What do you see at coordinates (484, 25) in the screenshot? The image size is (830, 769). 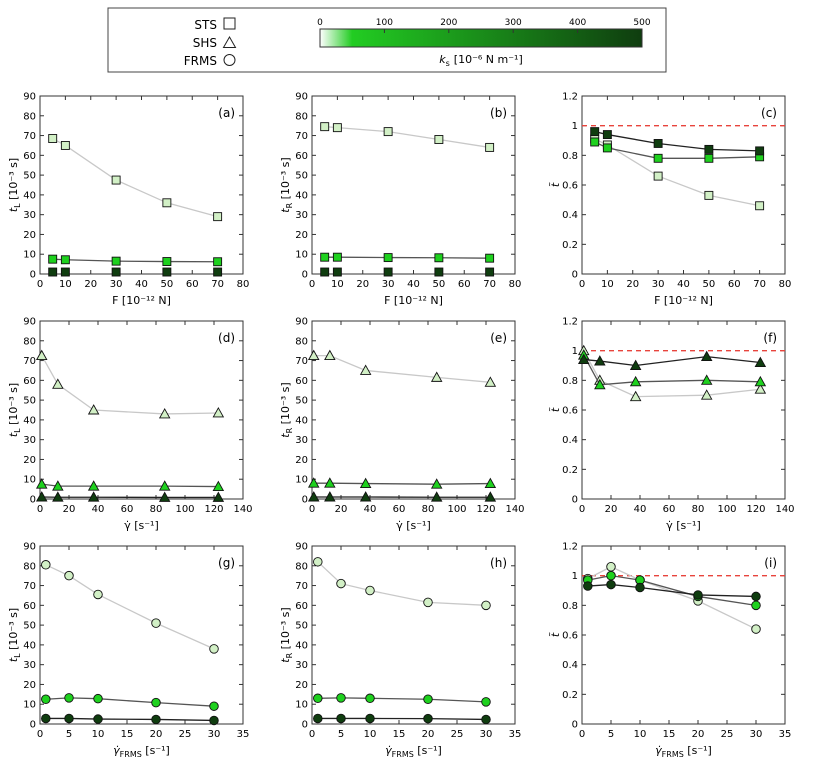 I see `colorbar-ticks: 0 100 200 300 400 500` at bounding box center [484, 25].